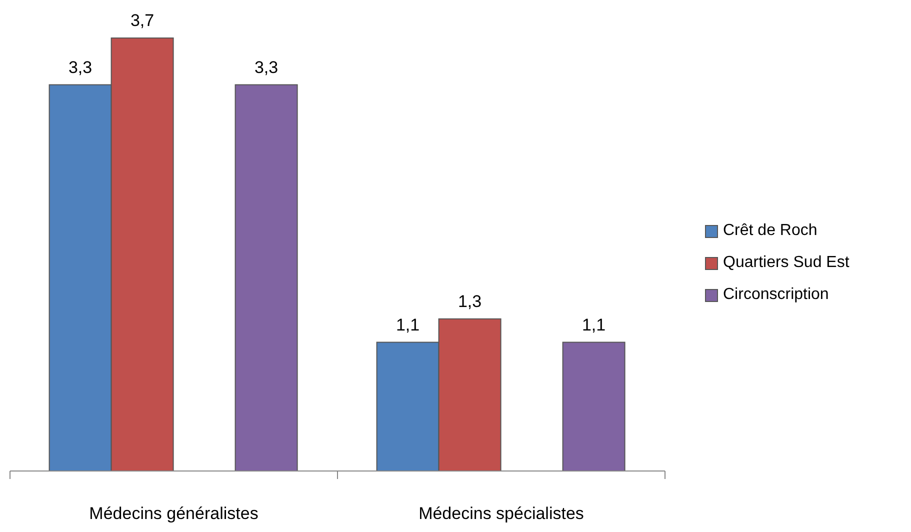 The width and height of the screenshot is (911, 532). What do you see at coordinates (770, 231) in the screenshot?
I see `legend-label: Crêt de Roch` at bounding box center [770, 231].